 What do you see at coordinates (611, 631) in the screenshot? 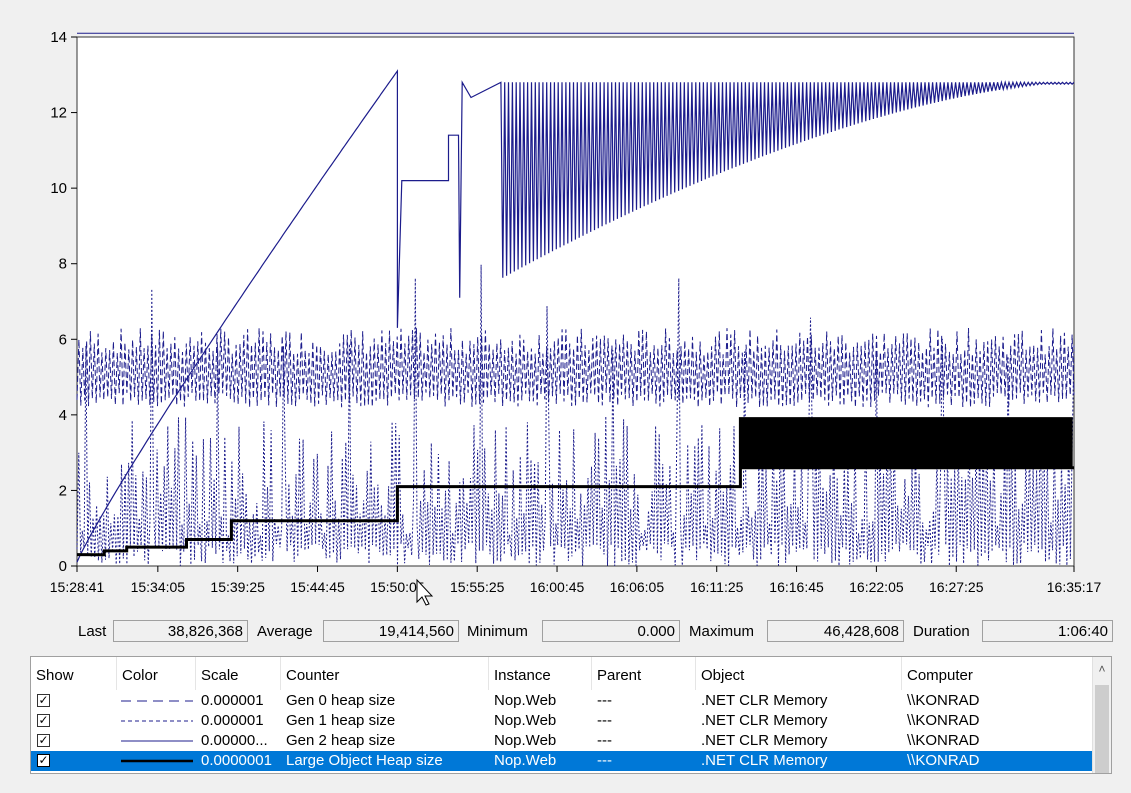
I see `minimum-value: 0.000` at bounding box center [611, 631].